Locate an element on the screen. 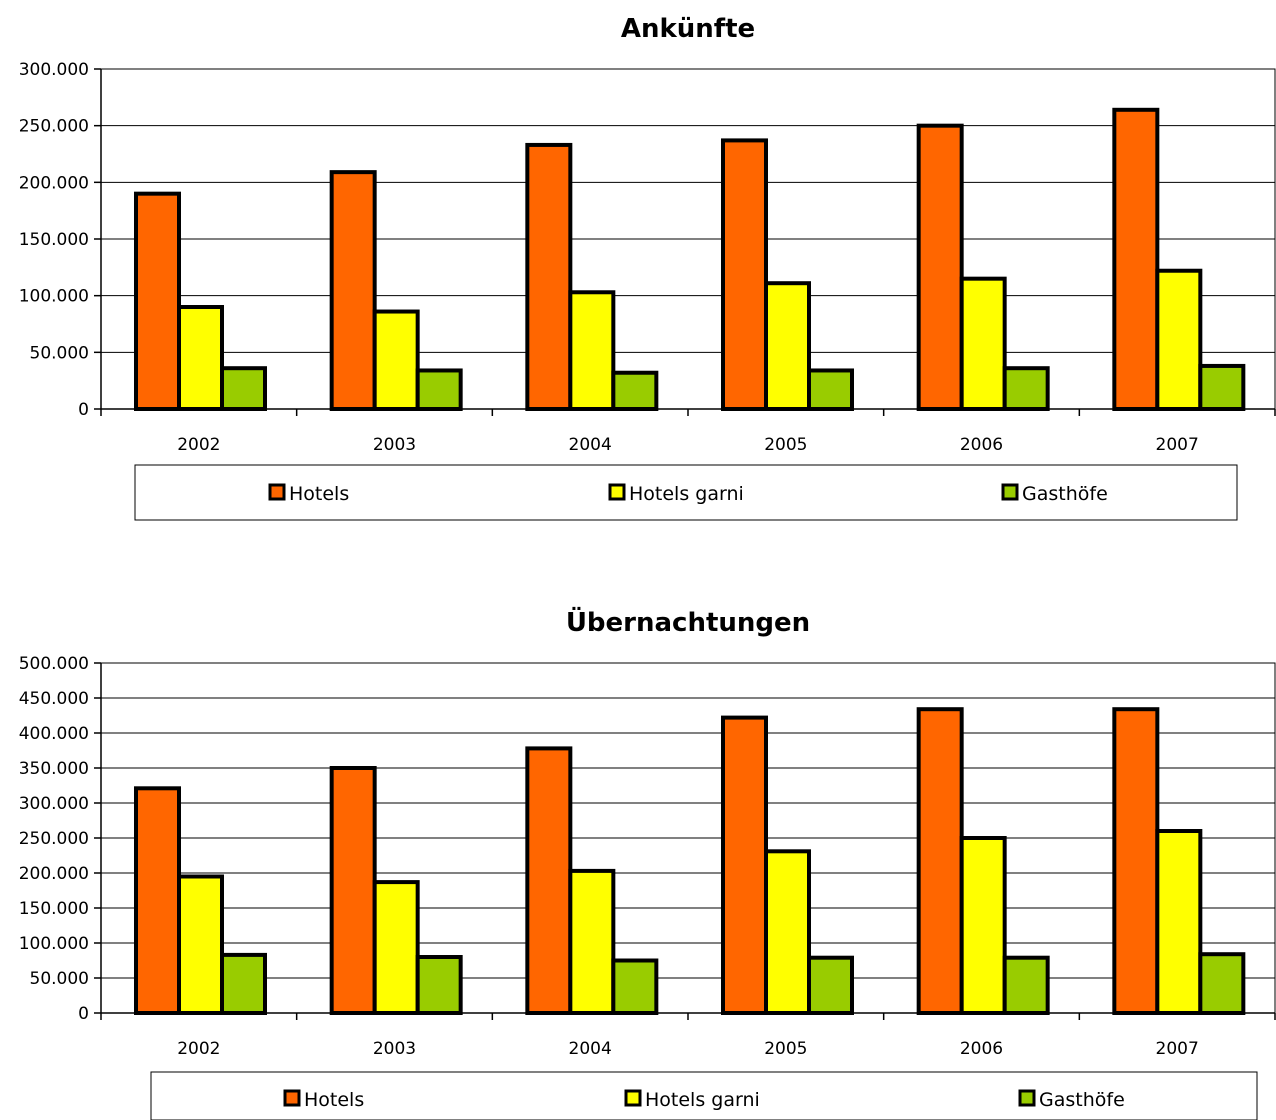  y-tick-label: 400.000 is located at coordinates (54, 734).